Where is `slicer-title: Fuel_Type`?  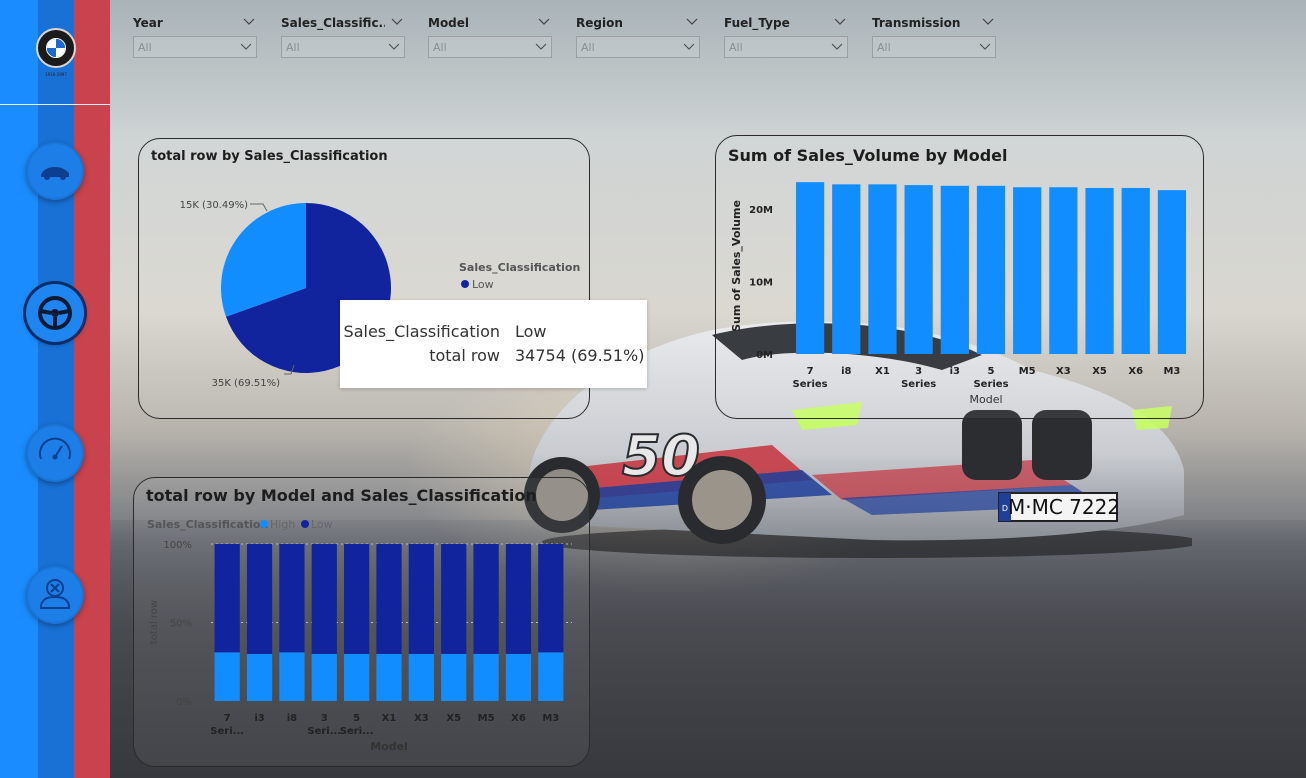 slicer-title: Fuel_Type is located at coordinates (757, 23).